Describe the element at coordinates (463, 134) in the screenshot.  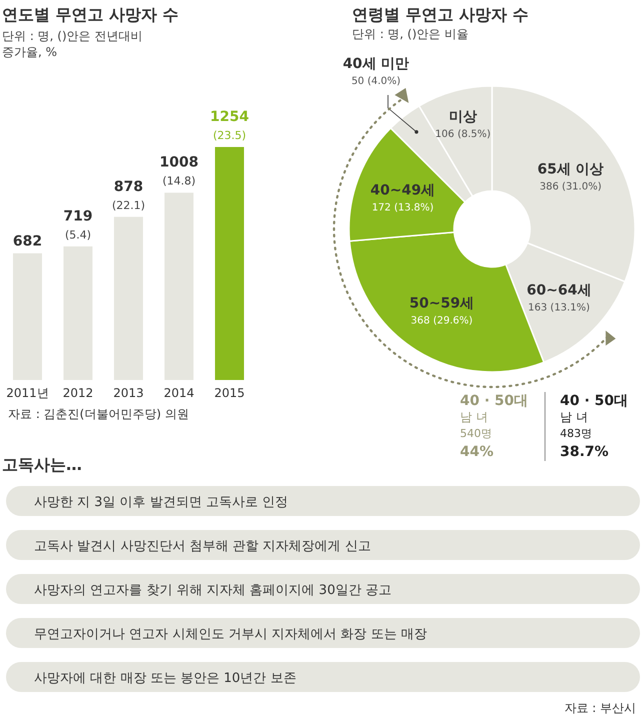
I see `data-label: 106 (8.5%)` at that location.